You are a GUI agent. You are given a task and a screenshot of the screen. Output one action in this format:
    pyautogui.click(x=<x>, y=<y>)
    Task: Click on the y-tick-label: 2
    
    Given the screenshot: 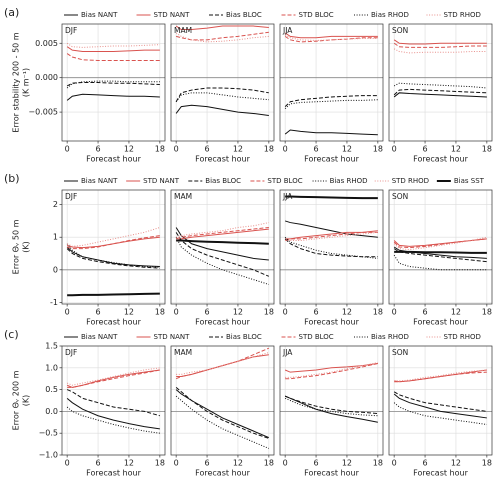 What is the action you would take?
    pyautogui.click(x=55, y=204)
    